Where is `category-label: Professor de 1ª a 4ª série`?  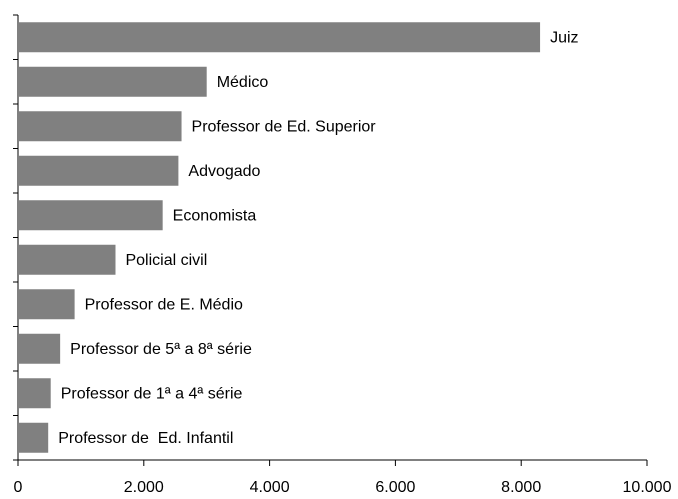
category-label: Professor de 1ª a 4ª série is located at coordinates (152, 393).